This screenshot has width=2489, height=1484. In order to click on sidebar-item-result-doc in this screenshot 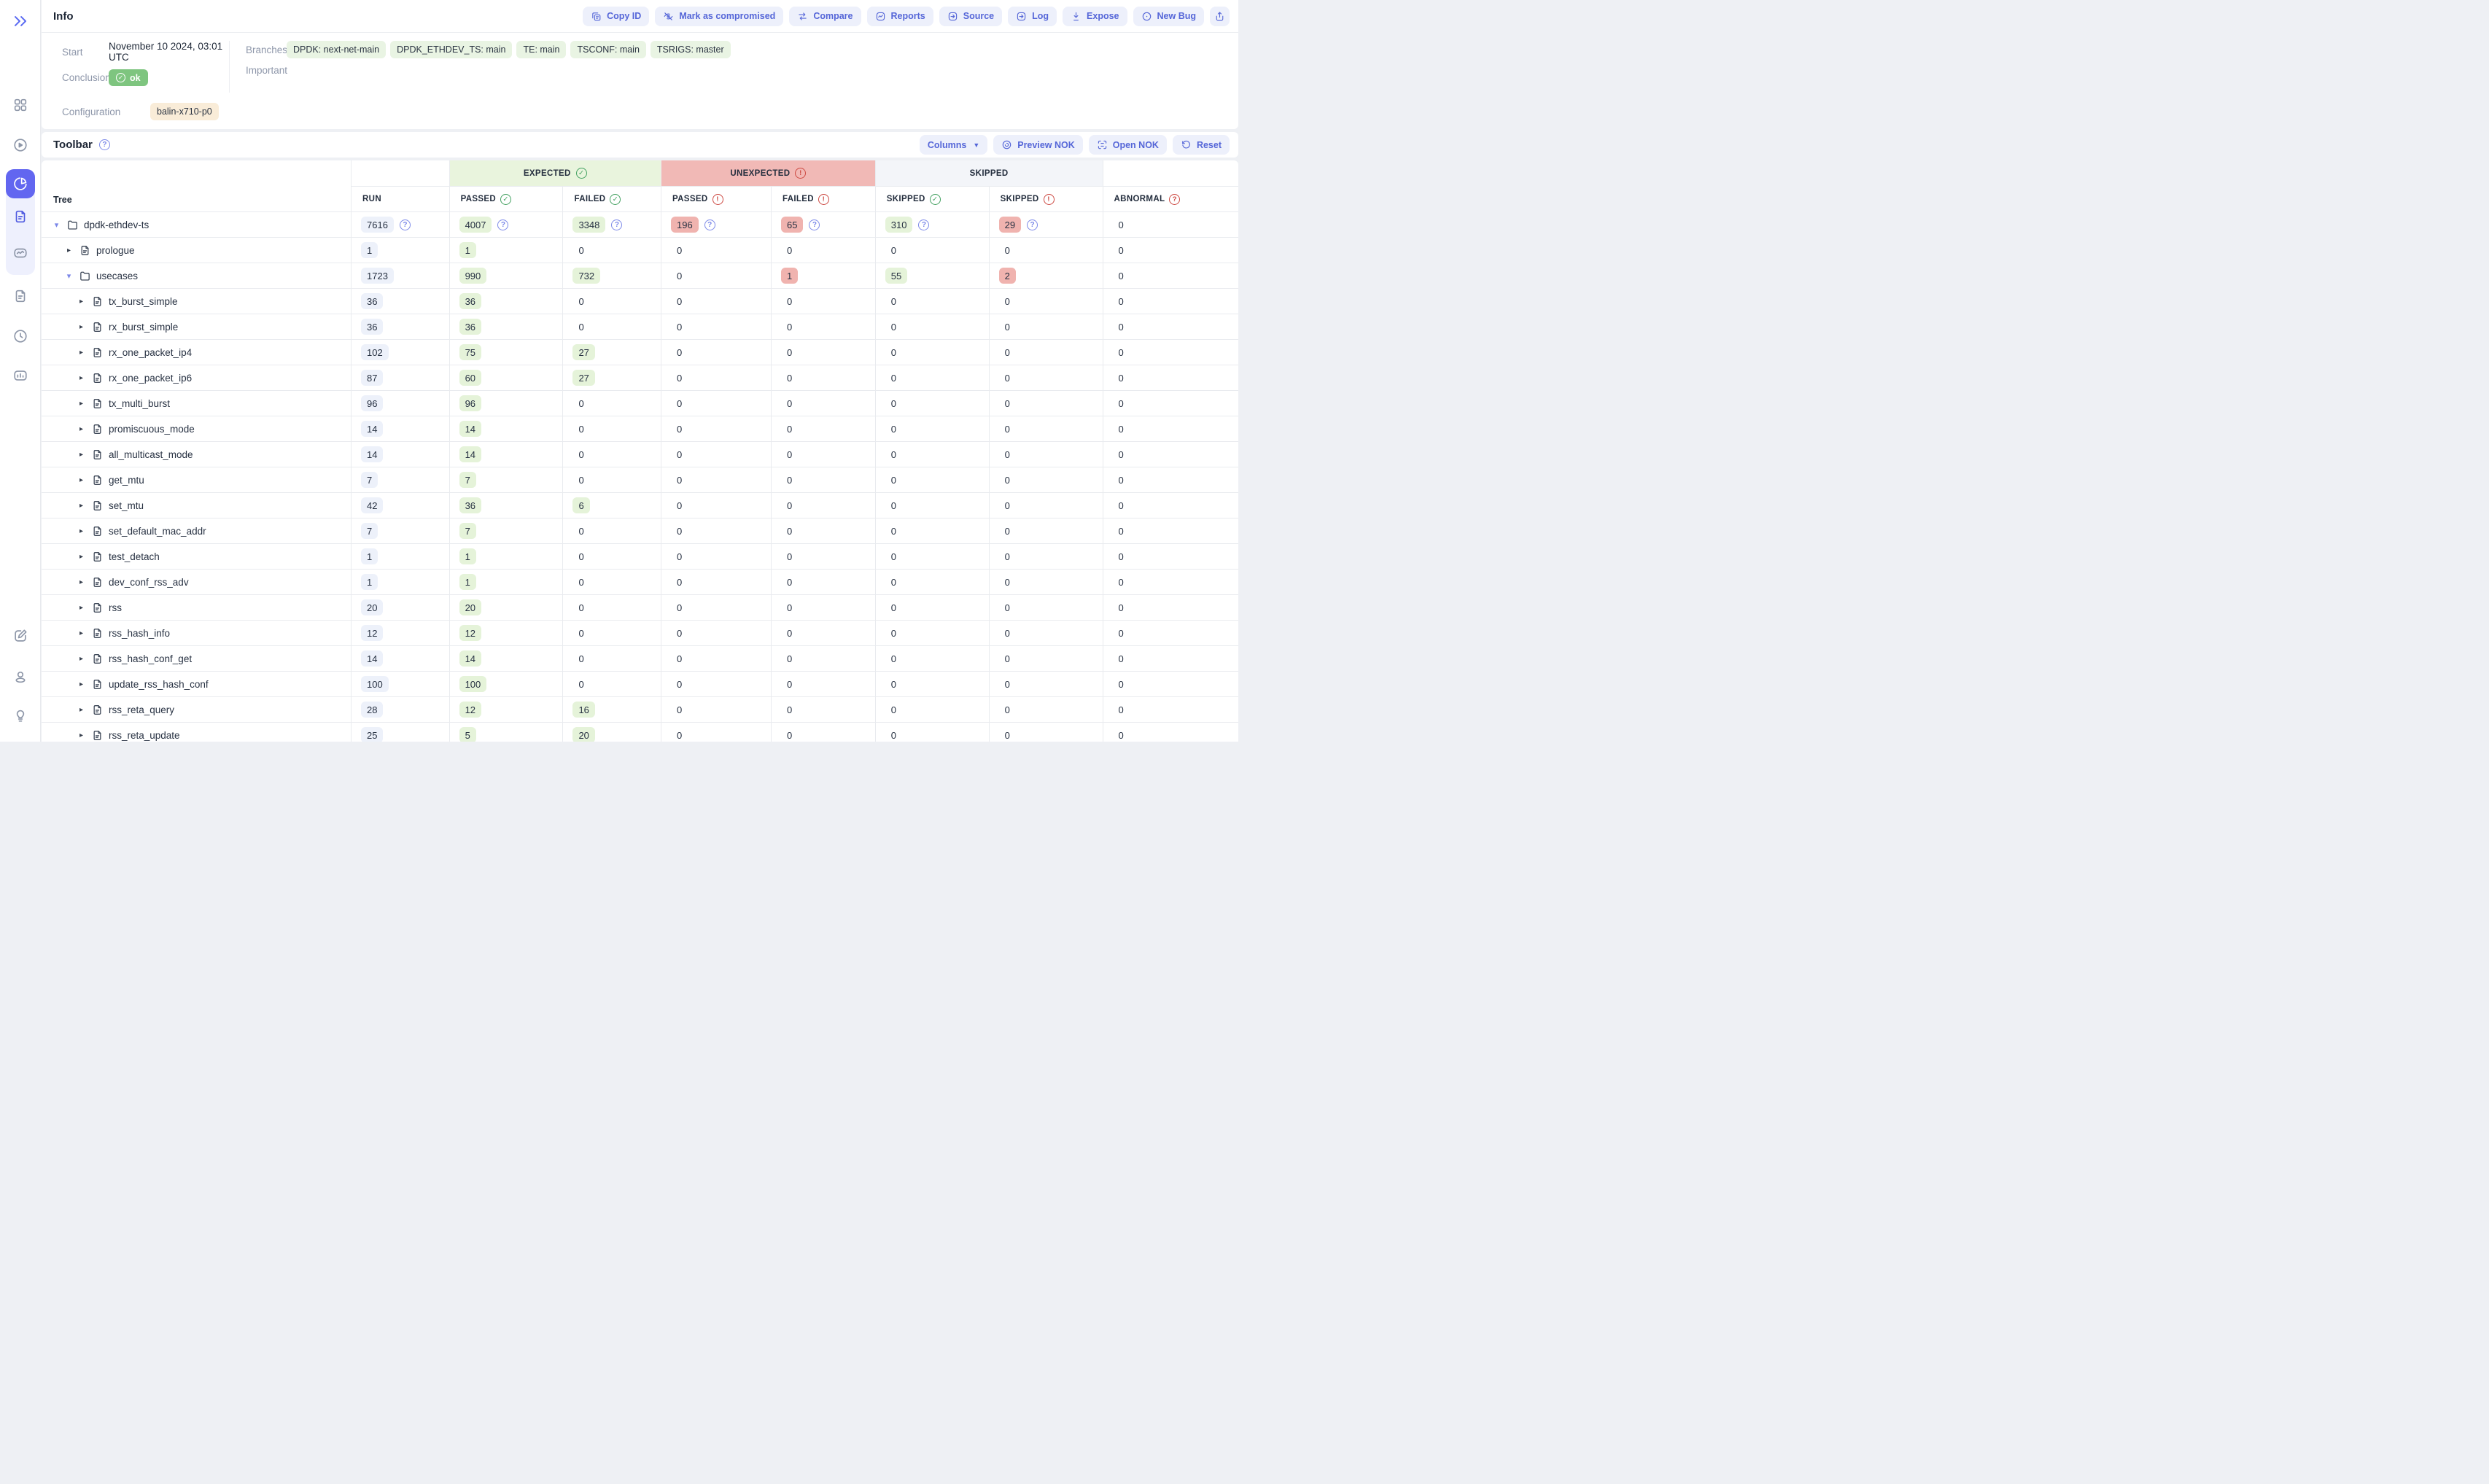, I will do `click(20, 216)`.